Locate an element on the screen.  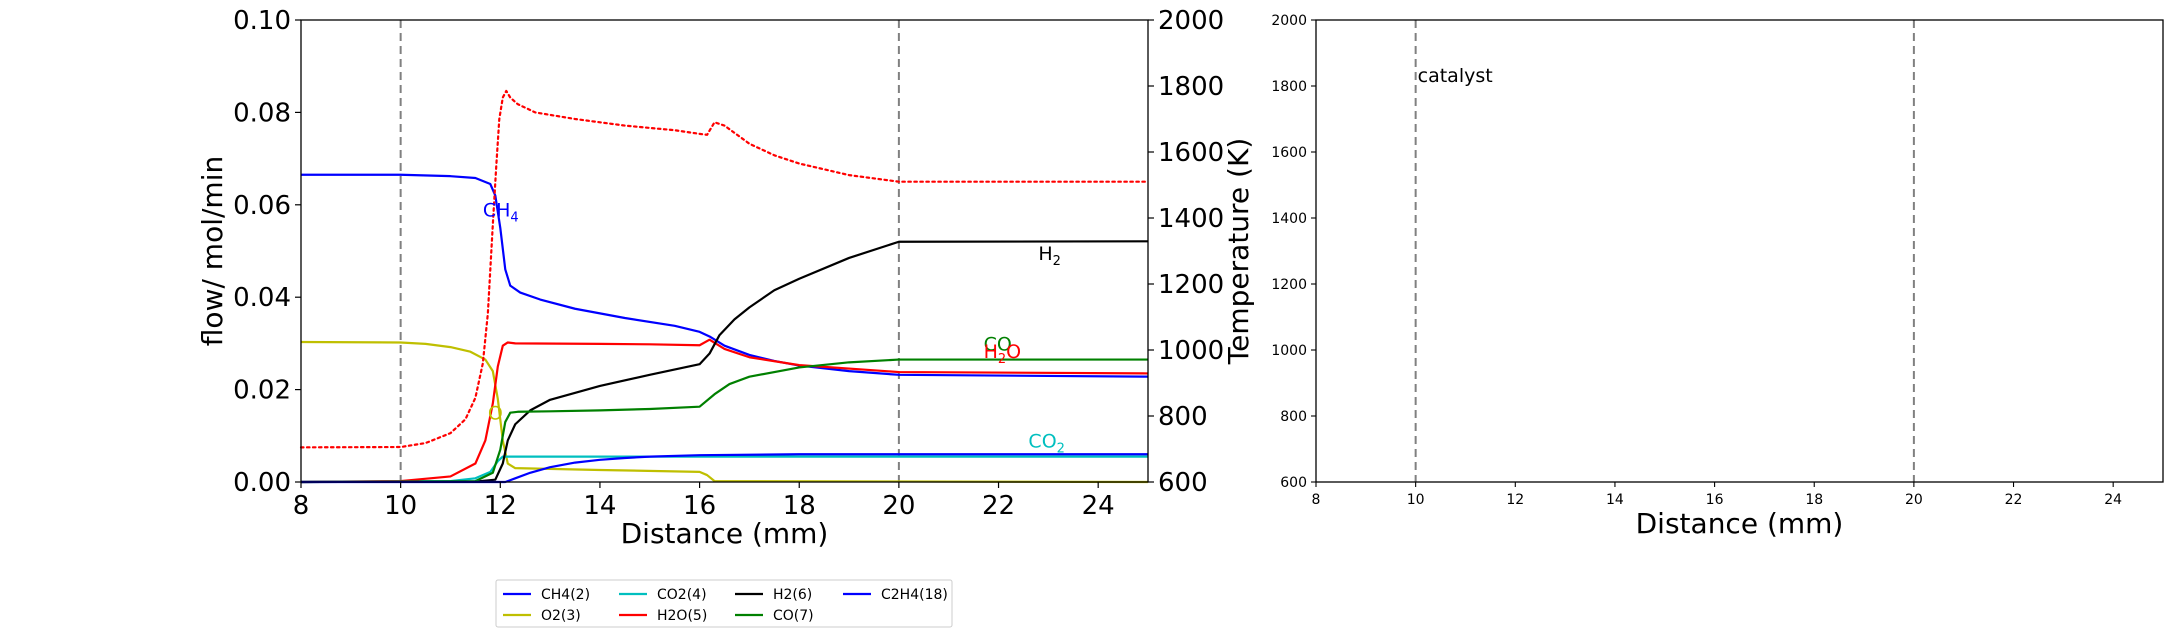
y2-tick-label: 1000 is located at coordinates (1191, 351).